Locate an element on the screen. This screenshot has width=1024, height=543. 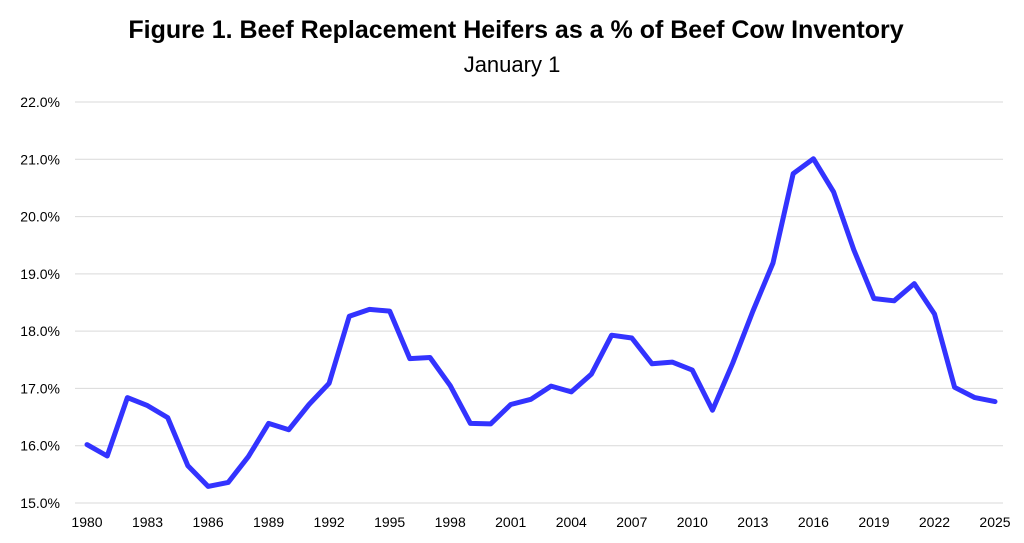
y-tick-label: 19.0% is located at coordinates (40, 274).